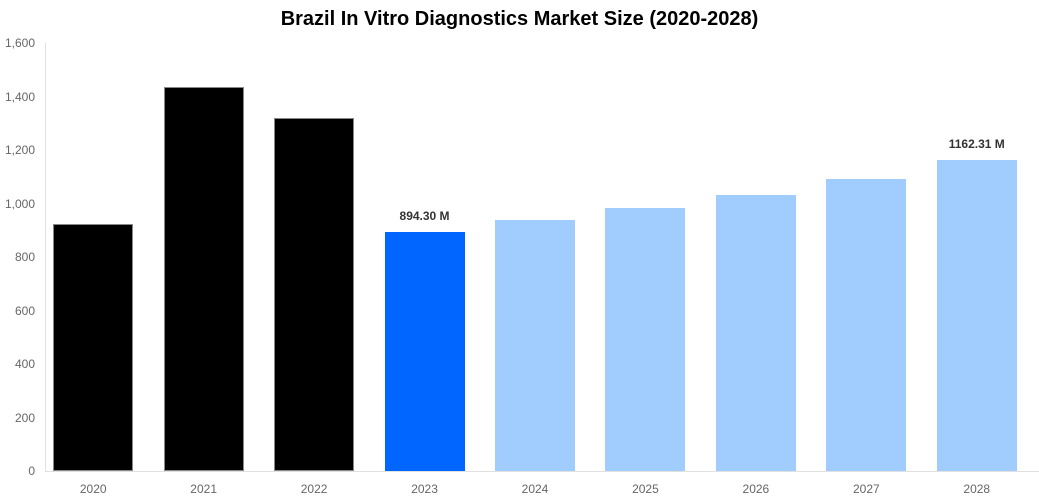  What do you see at coordinates (24, 417) in the screenshot?
I see `y-tick-label: 200` at bounding box center [24, 417].